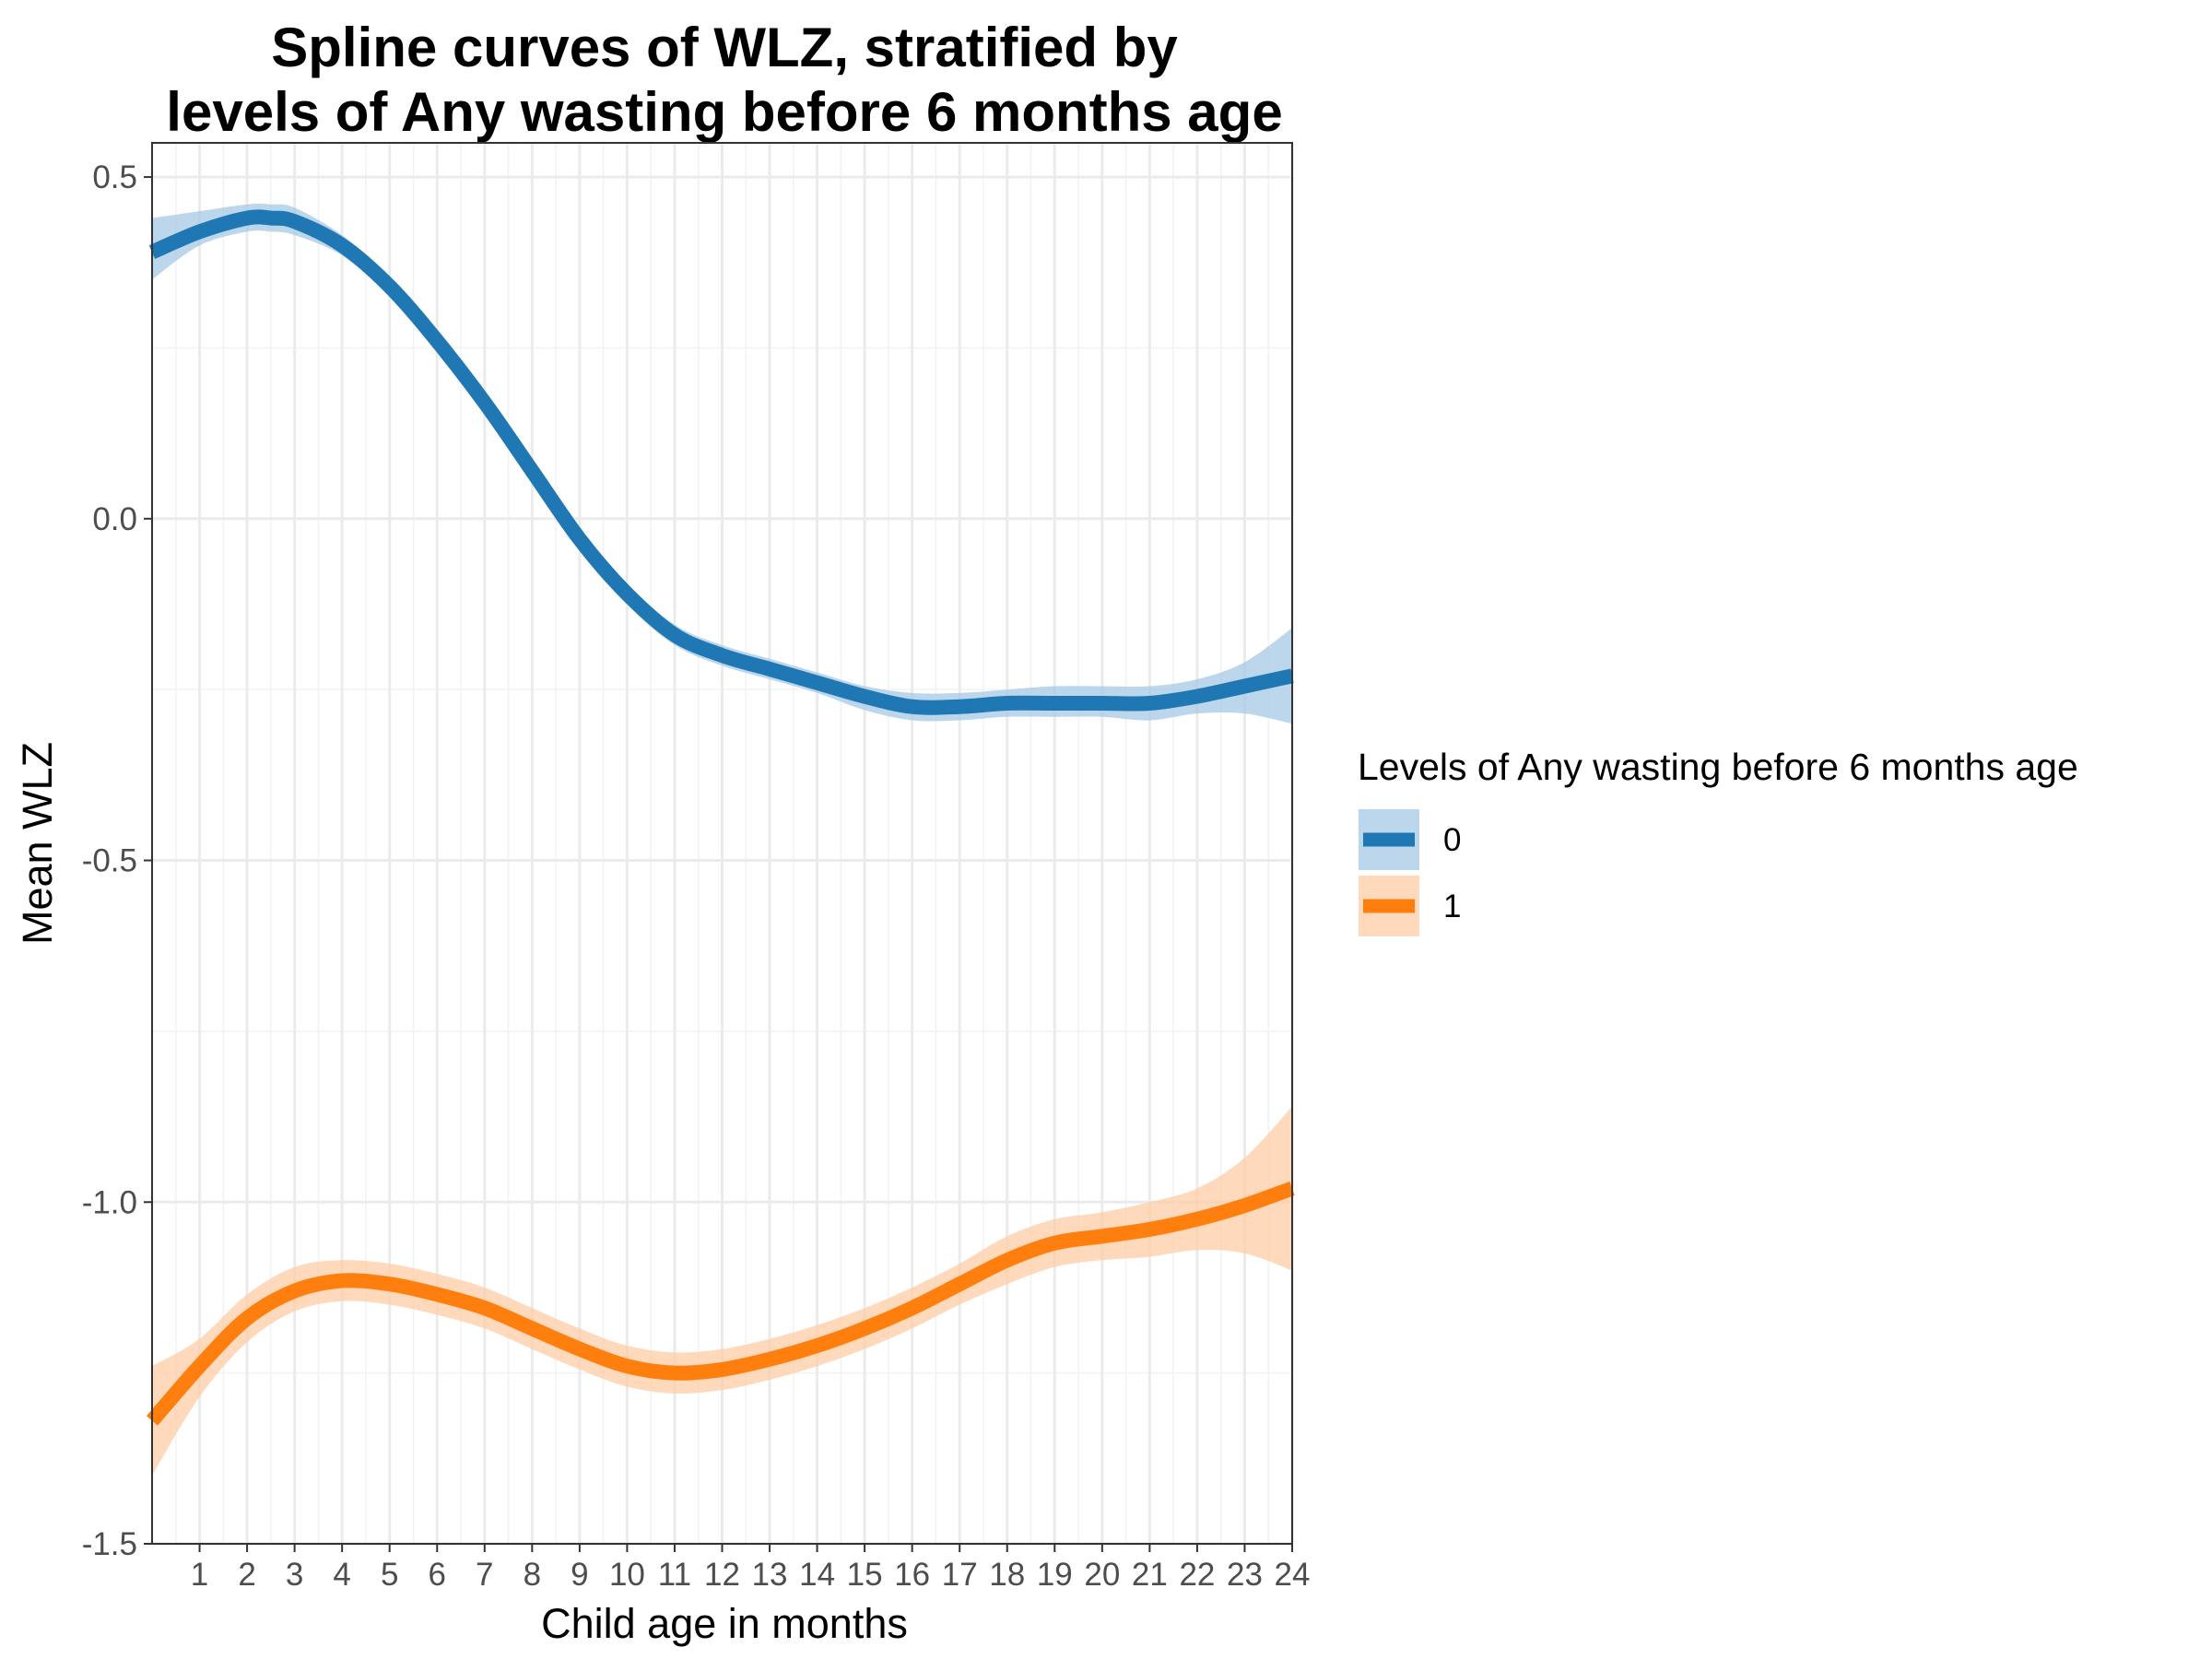 The image size is (2212, 1659). What do you see at coordinates (1293, 1575) in the screenshot?
I see `x-tick-label: 24` at bounding box center [1293, 1575].